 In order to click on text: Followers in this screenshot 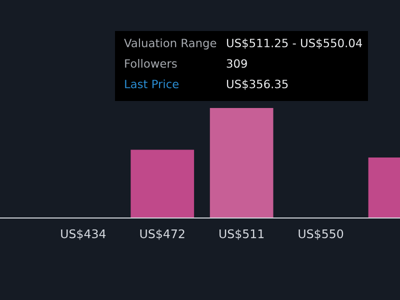, I will do `click(151, 63)`.